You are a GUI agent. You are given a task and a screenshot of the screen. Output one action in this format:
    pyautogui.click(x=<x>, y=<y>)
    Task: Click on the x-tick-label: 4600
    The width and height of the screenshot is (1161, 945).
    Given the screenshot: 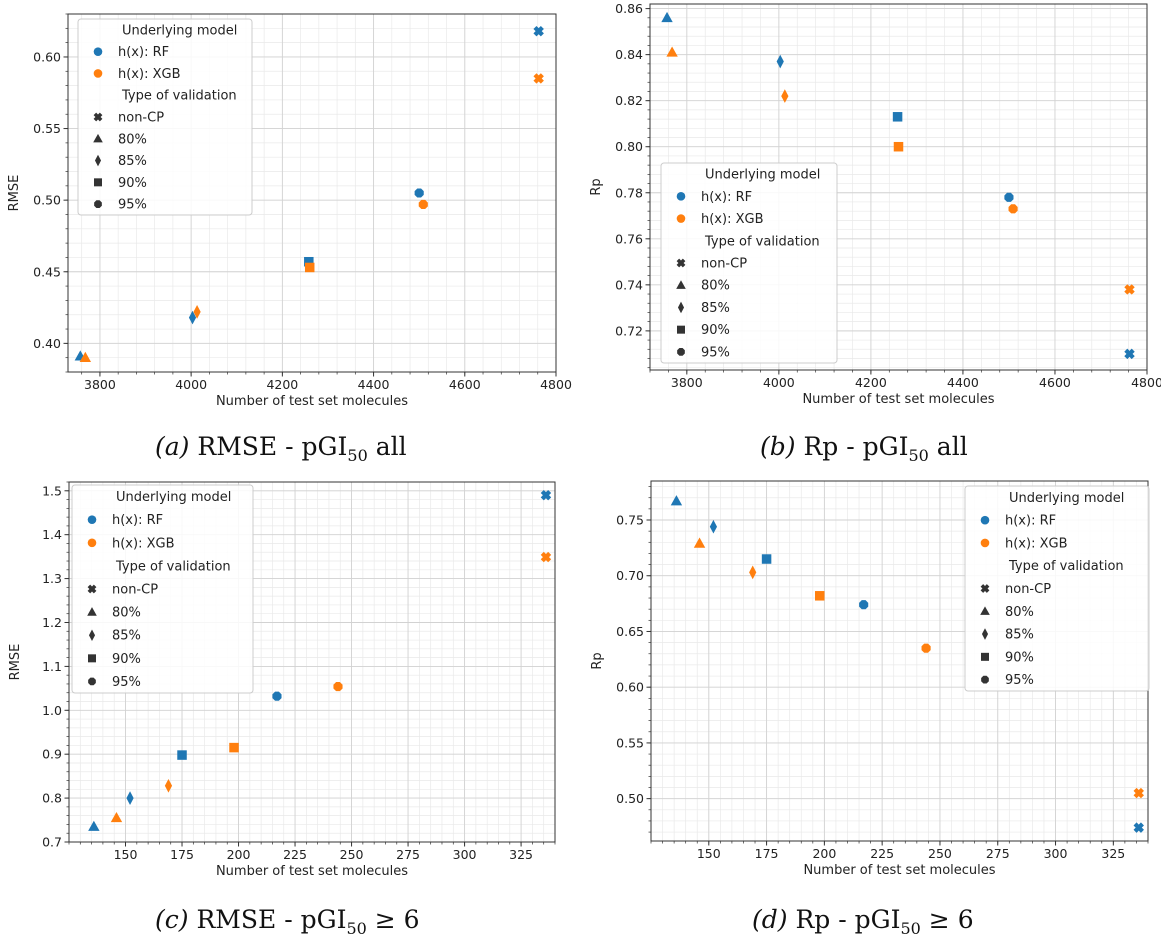 What is the action you would take?
    pyautogui.click(x=1055, y=382)
    